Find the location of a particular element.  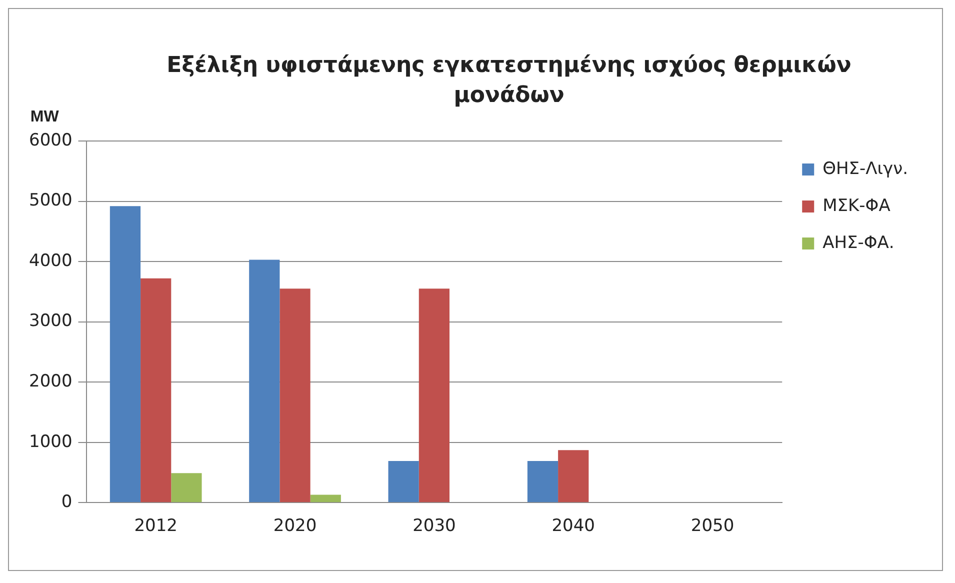

y-tick-label: 6000 is located at coordinates (50, 140).